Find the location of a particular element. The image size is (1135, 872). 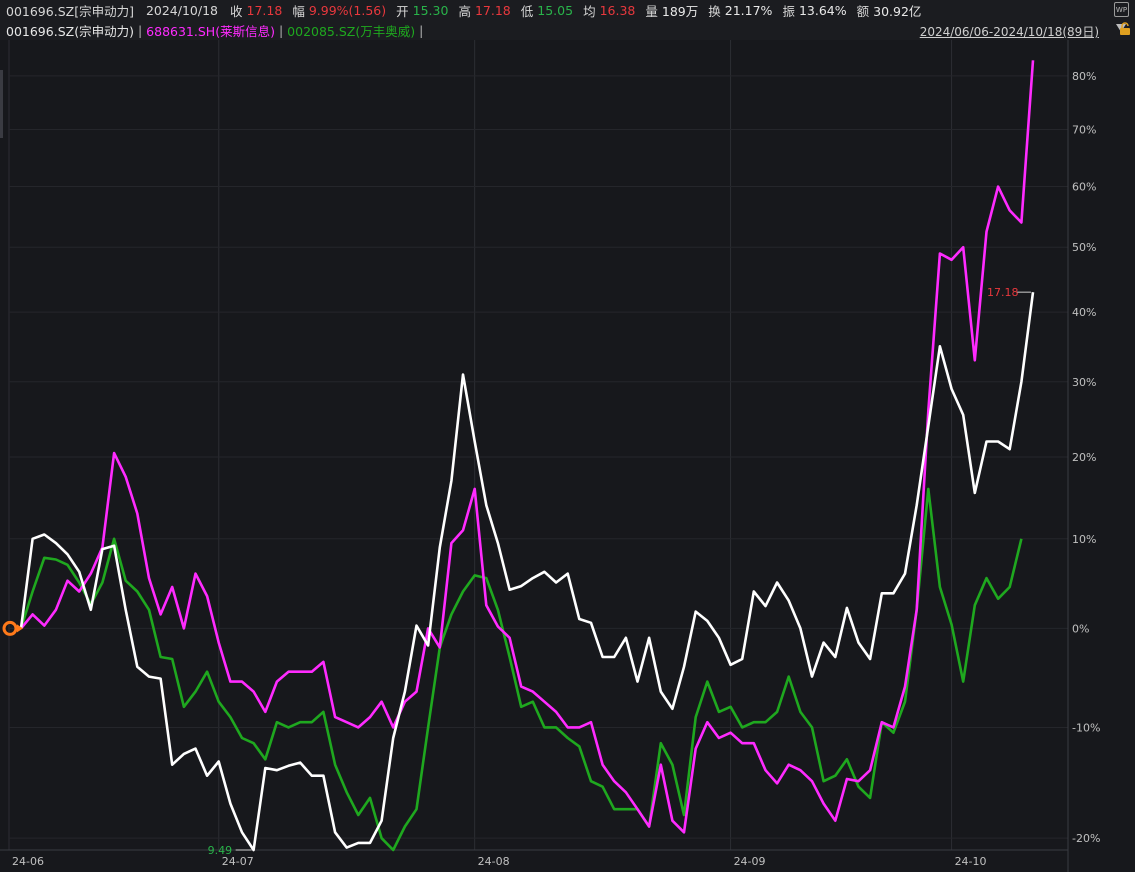

x-tick-label: 24-06 is located at coordinates (28, 861).